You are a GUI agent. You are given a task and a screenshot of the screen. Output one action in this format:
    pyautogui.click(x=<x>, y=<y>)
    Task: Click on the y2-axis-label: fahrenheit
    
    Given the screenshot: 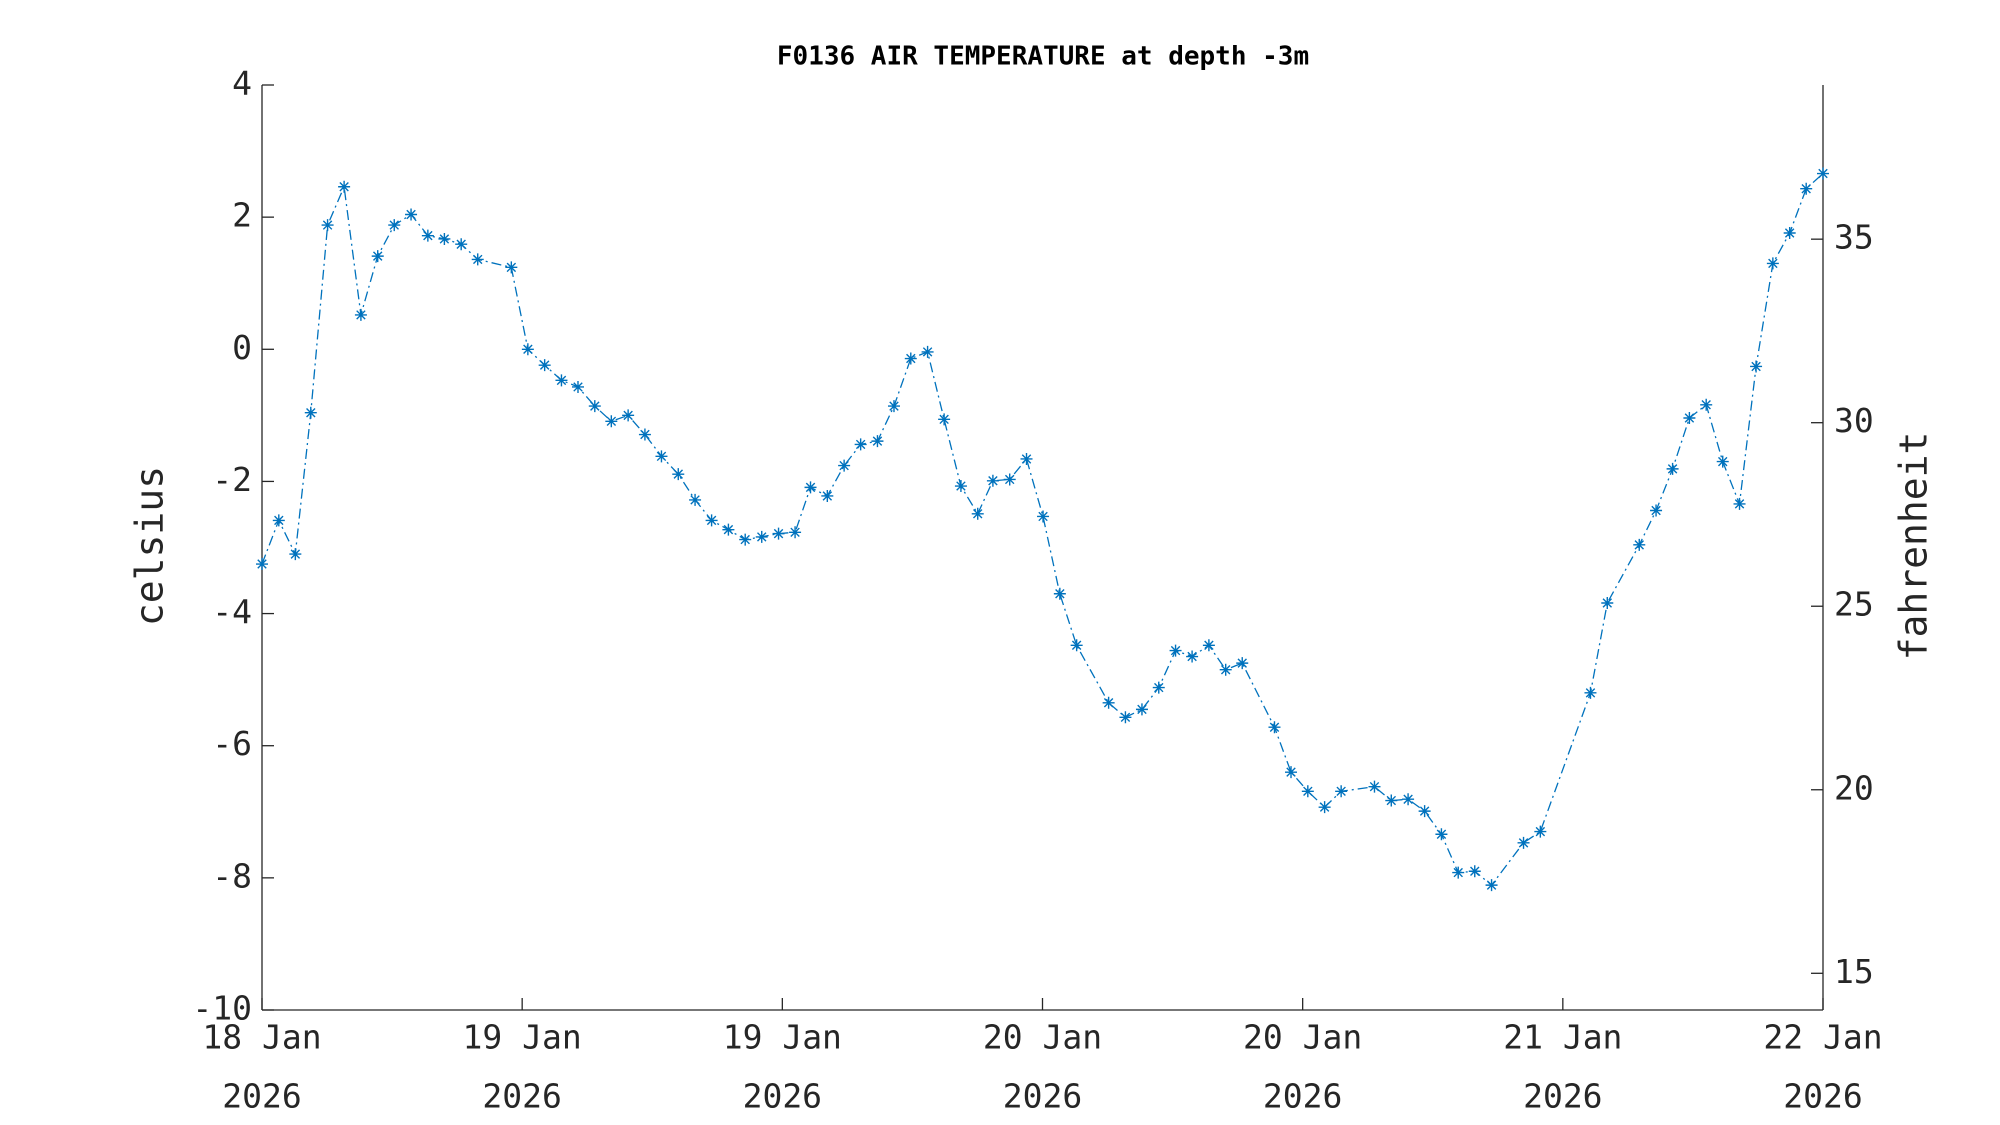 What is the action you would take?
    pyautogui.click(x=1914, y=546)
    